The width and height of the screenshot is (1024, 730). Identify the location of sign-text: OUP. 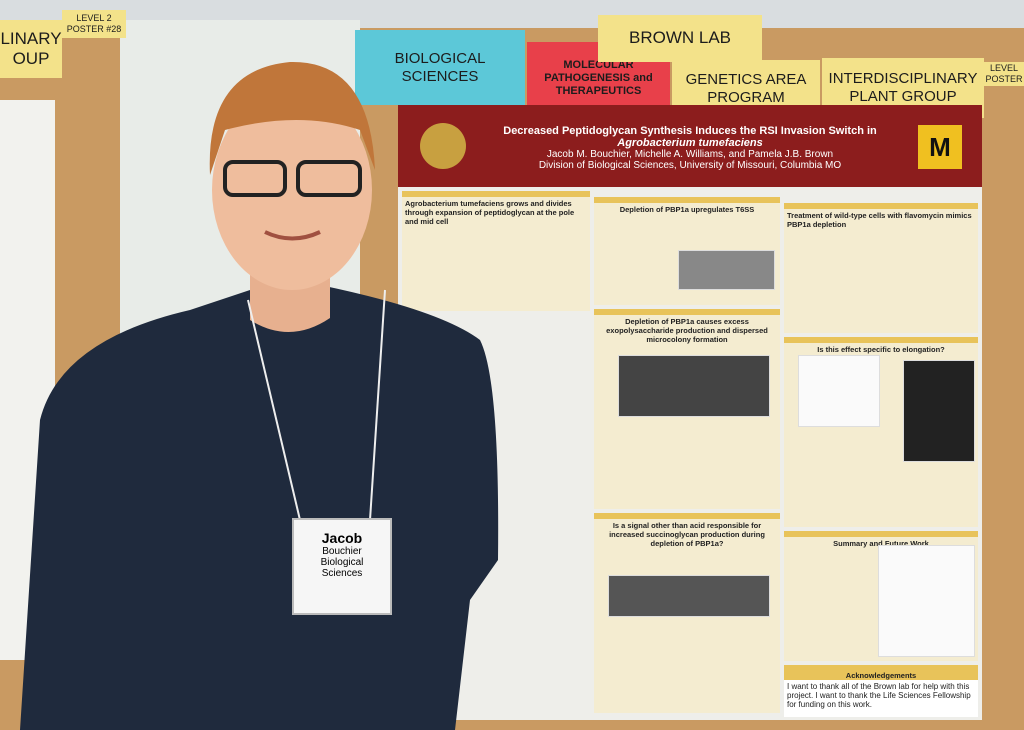
(31, 58).